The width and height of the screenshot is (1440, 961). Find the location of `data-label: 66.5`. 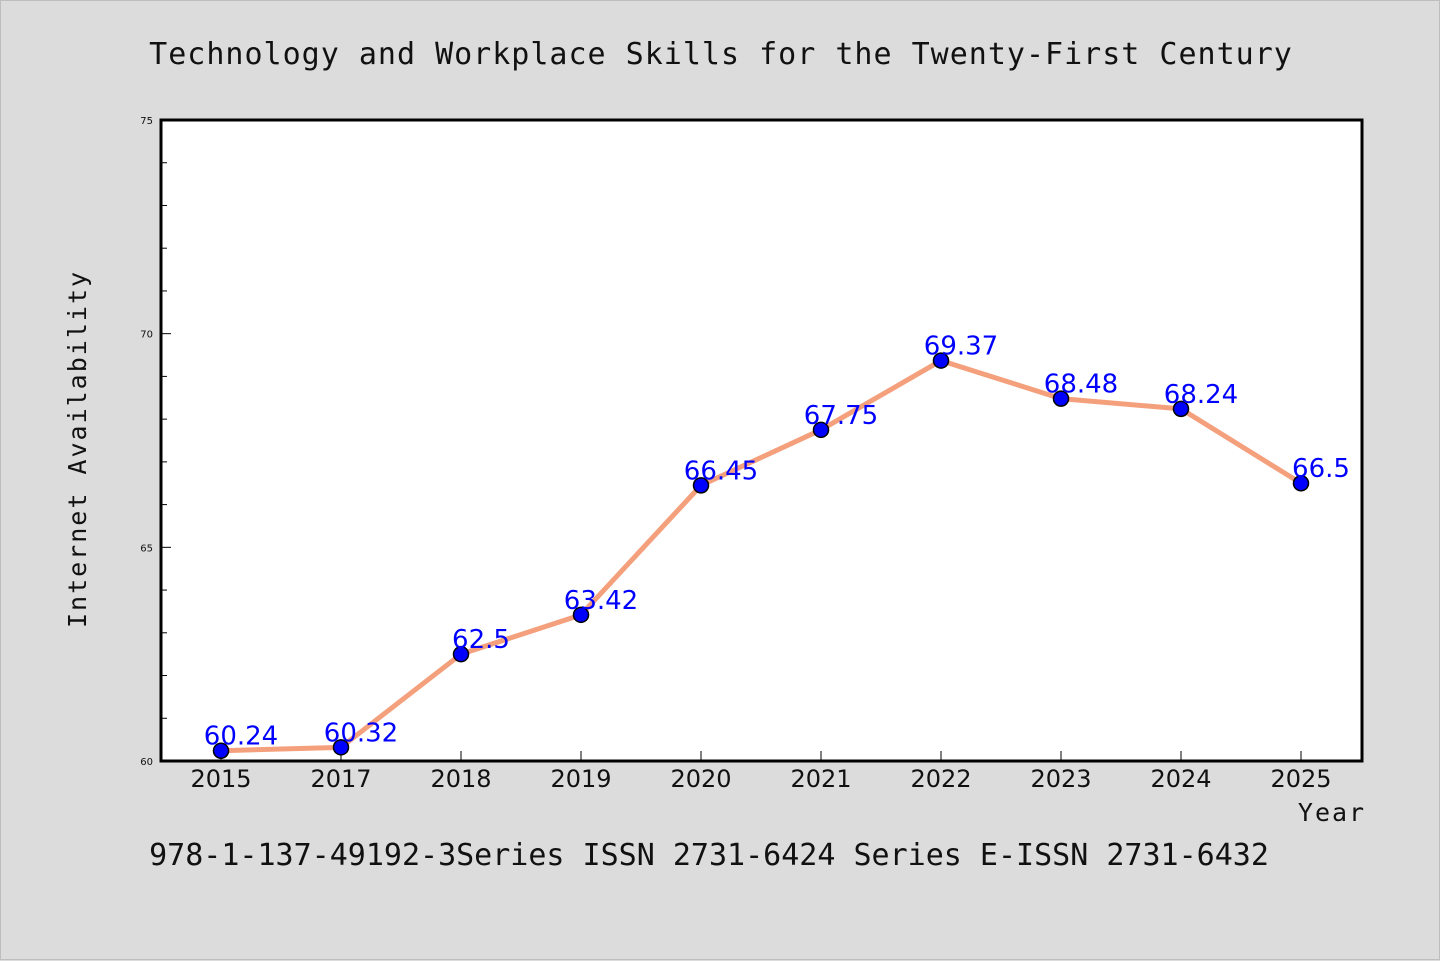

data-label: 66.5 is located at coordinates (1321, 469).